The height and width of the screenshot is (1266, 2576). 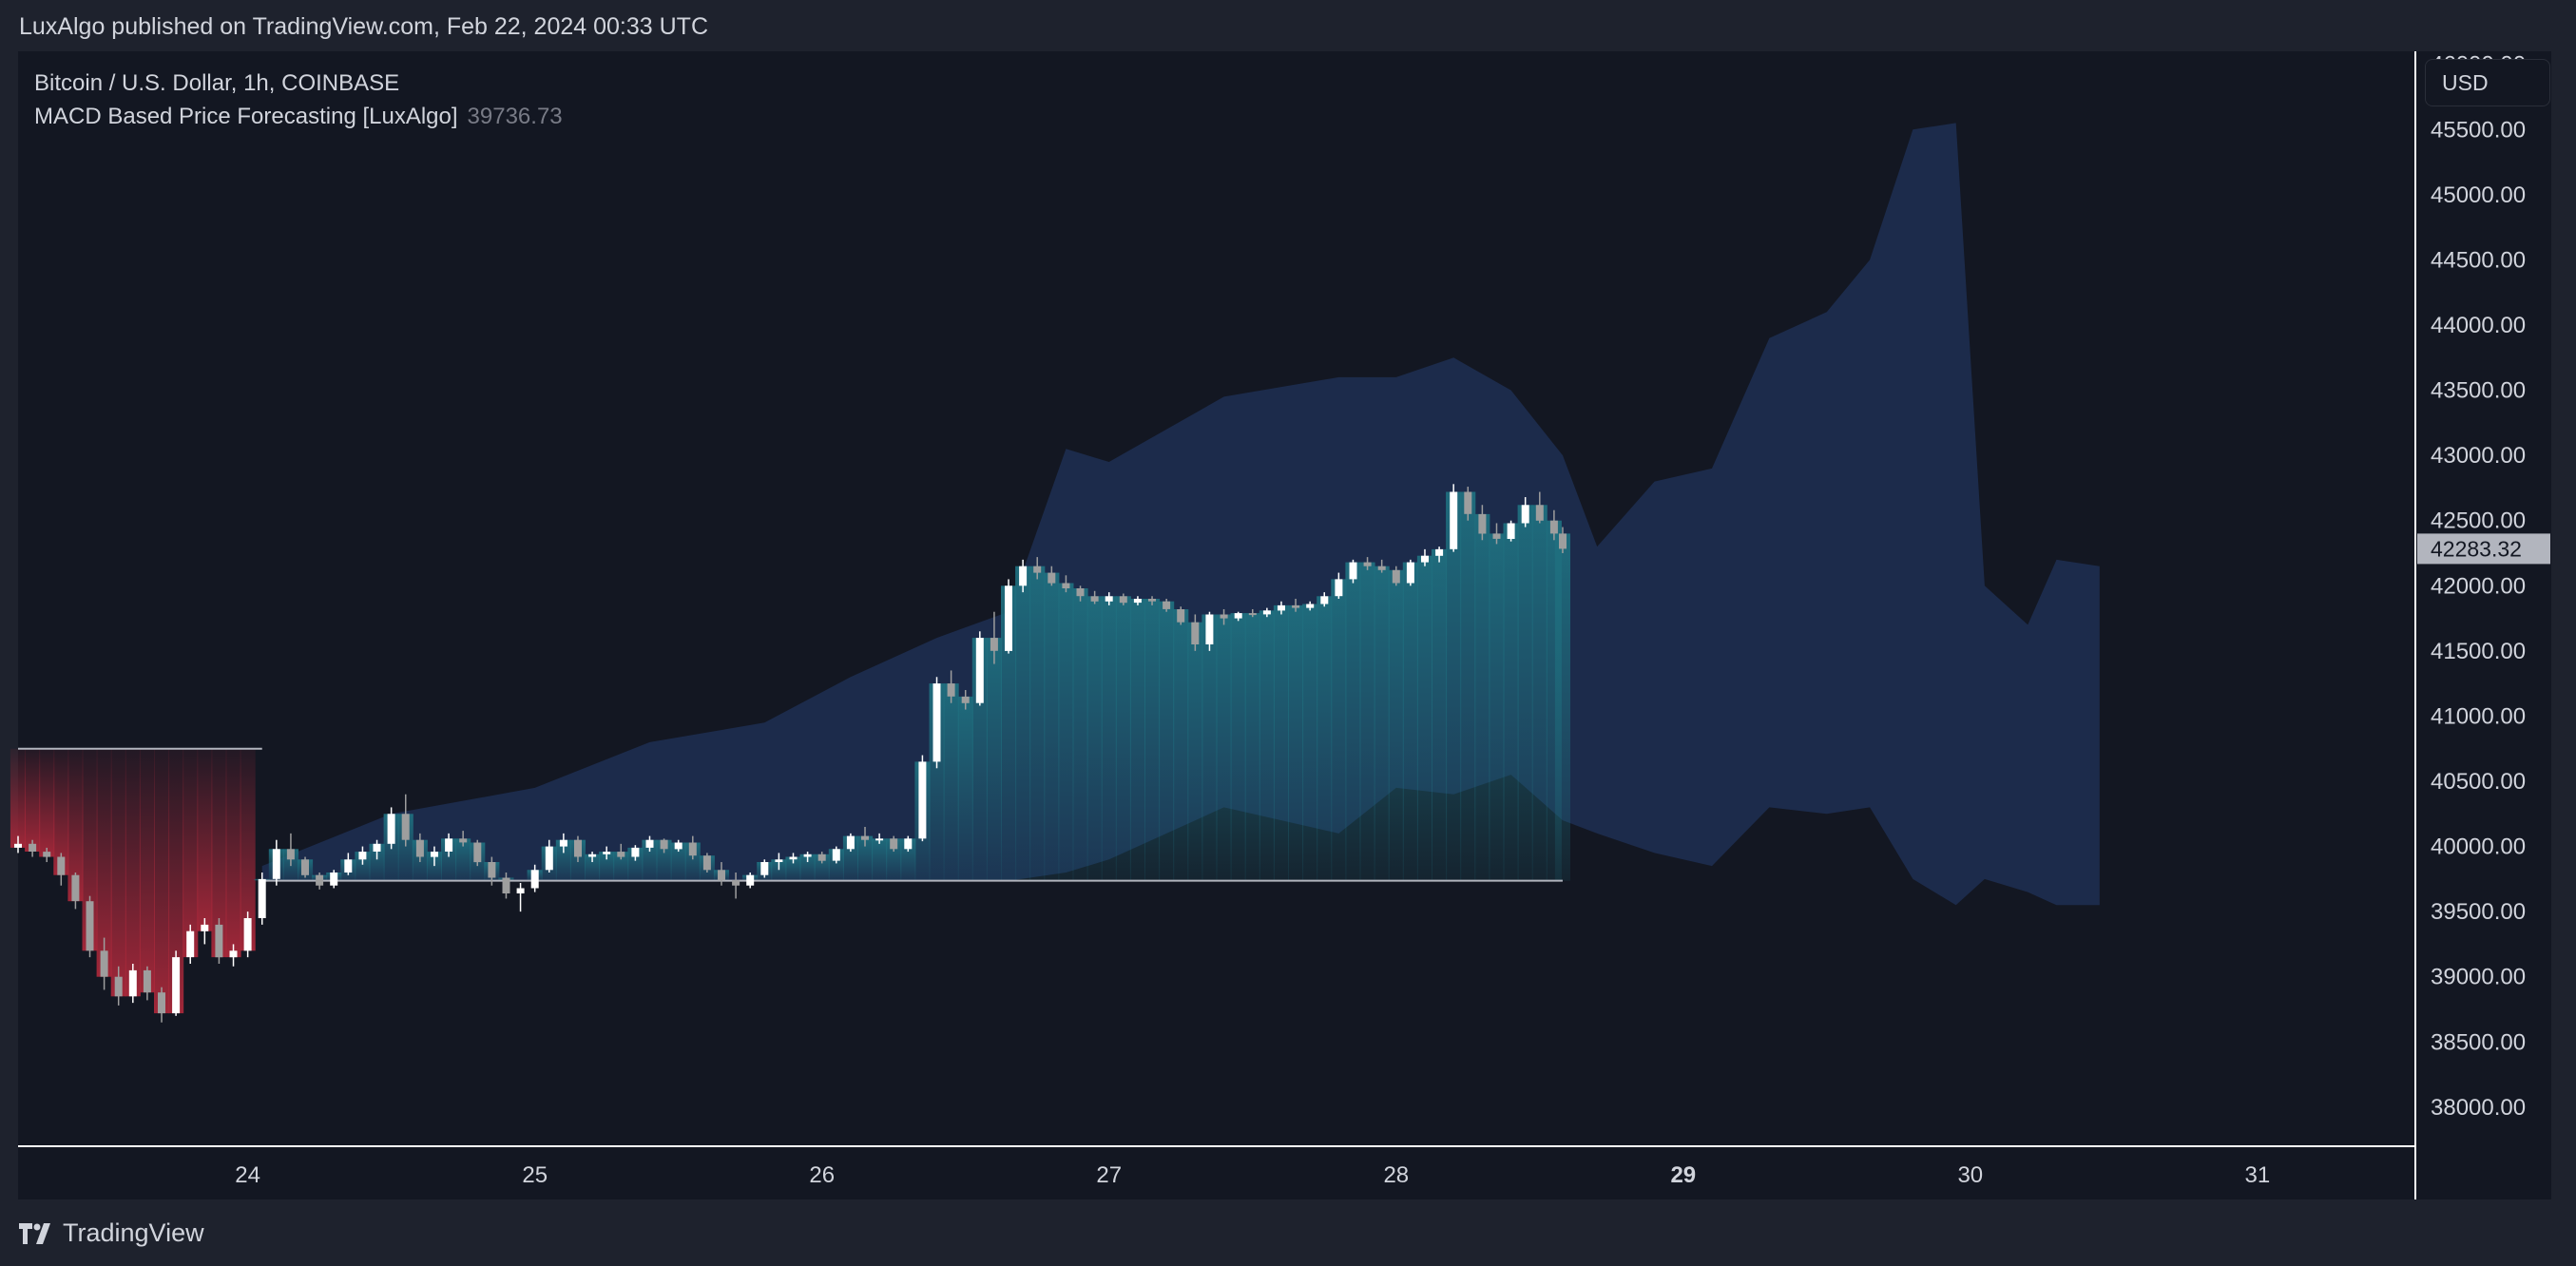 I want to click on y-tick-label: 45000.00, so click(x=2478, y=195).